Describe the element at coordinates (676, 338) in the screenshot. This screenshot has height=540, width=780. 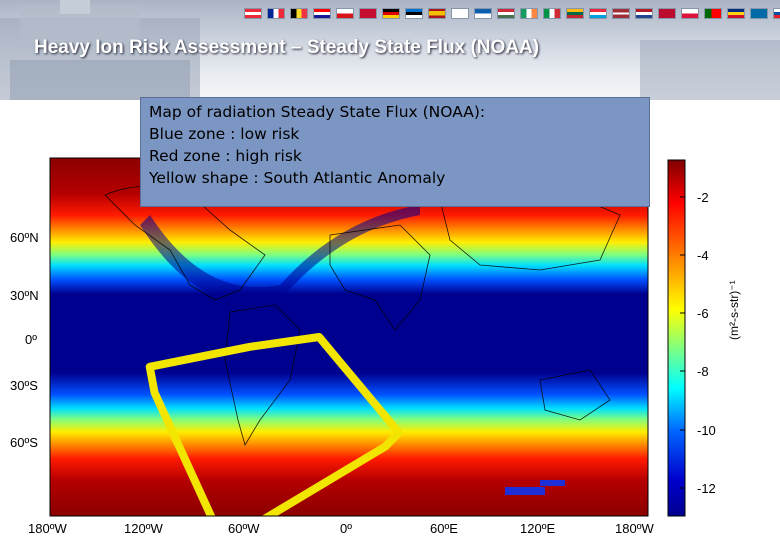
I see `colorbar` at that location.